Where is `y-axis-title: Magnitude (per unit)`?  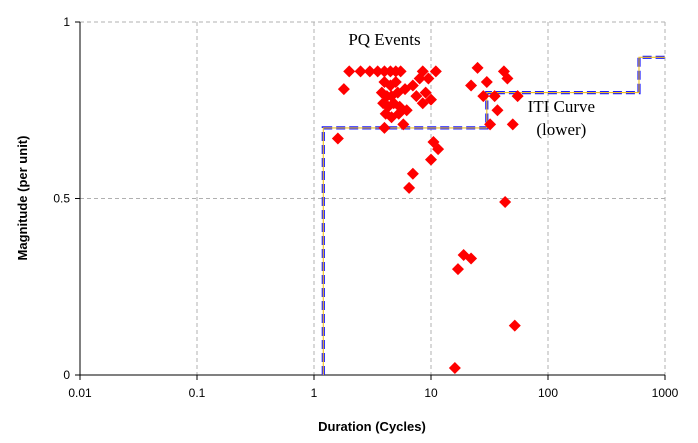 y-axis-title: Magnitude (per unit) is located at coordinates (22, 198).